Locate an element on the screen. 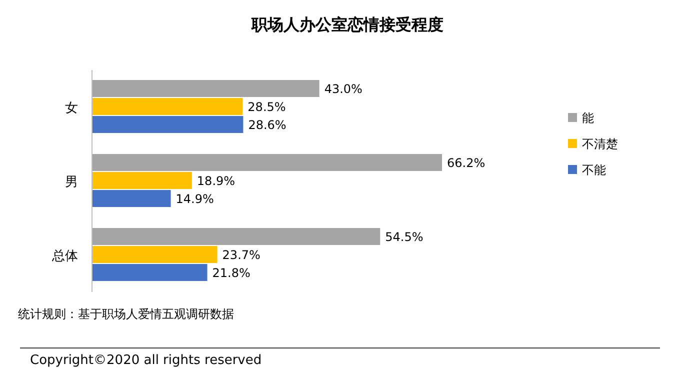 This screenshot has height=380, width=695. text: Copyright©2020 all rights reserved is located at coordinates (146, 360).